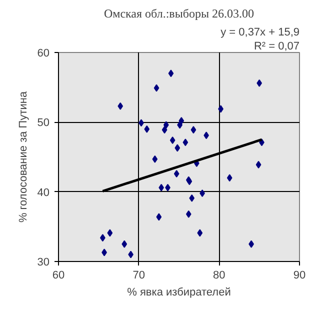 The image size is (320, 325). Describe the element at coordinates (260, 32) in the screenshot. I see `text: y = 0,37x + 15,9` at that location.